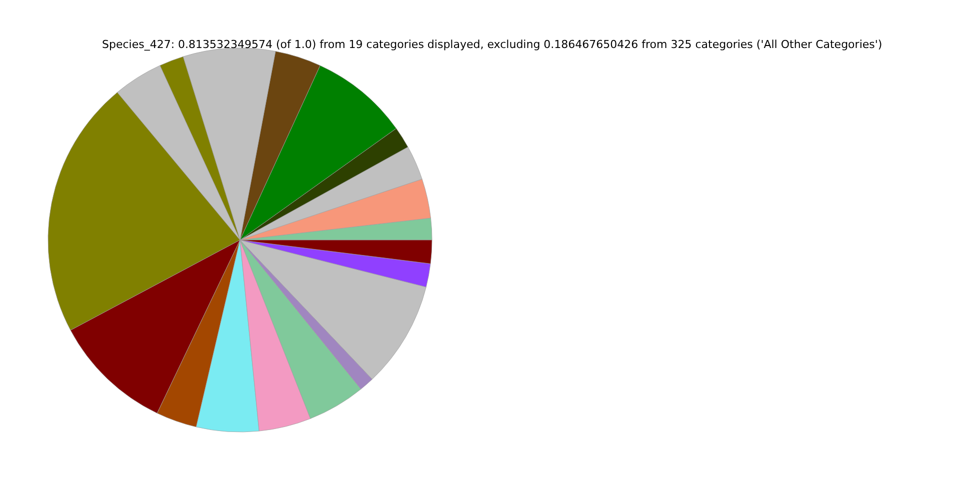 Image resolution: width=960 pixels, height=480 pixels. What do you see at coordinates (492, 44) in the screenshot?
I see `text: Species_427: 0.813532349574 (of 1.0) from 19 categories displayed, excluding 0.186467650426 from 325 categories ('All Other Categories')` at bounding box center [492, 44].